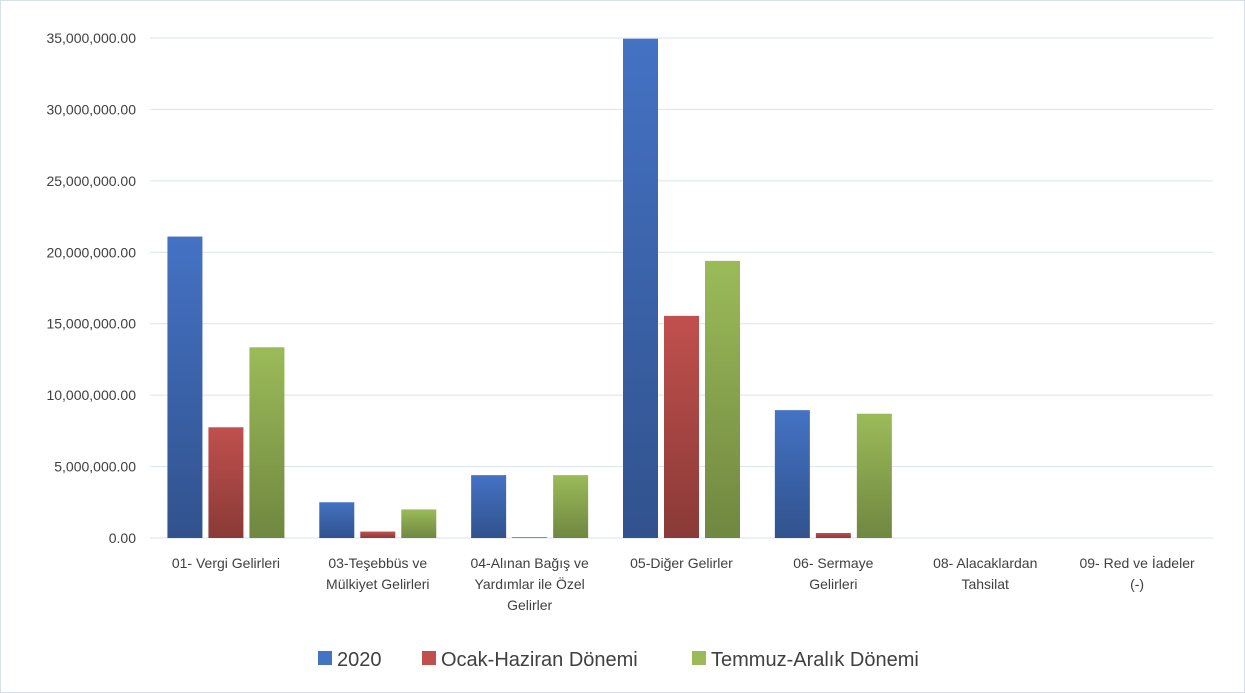 The height and width of the screenshot is (693, 1245). What do you see at coordinates (122, 538) in the screenshot?
I see `y-tick-label: 0.00` at bounding box center [122, 538].